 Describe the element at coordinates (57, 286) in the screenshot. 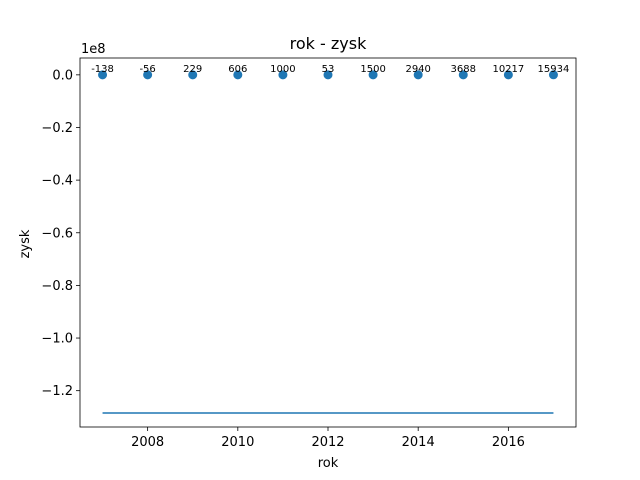

I see `y-tick-label: −0.8` at that location.